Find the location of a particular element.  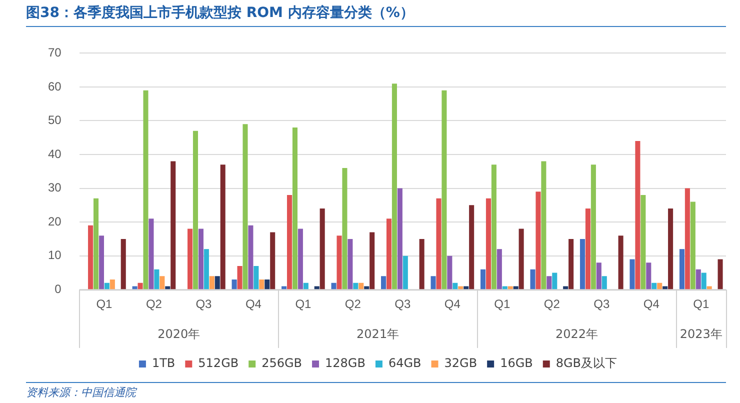

y-tick-label: 40 is located at coordinates (55, 153).